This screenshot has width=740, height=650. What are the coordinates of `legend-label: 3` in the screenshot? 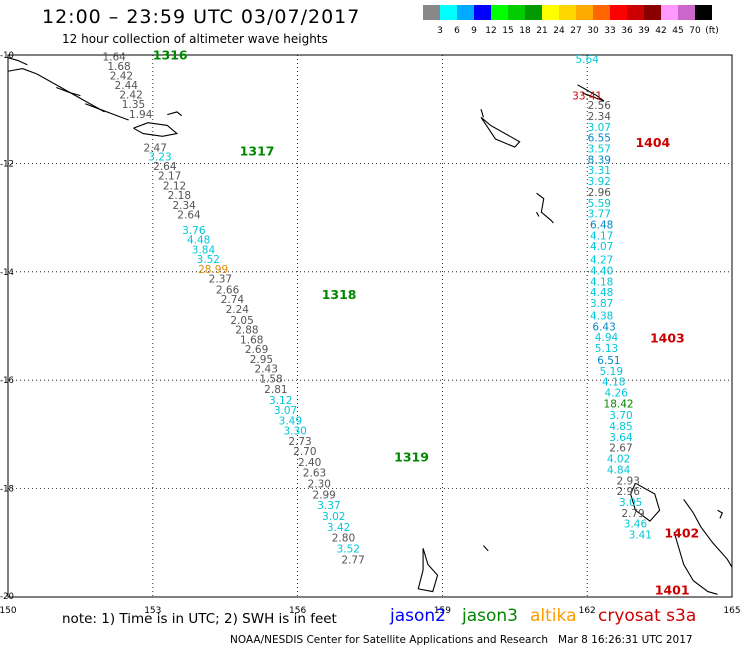 It's located at (440, 31).